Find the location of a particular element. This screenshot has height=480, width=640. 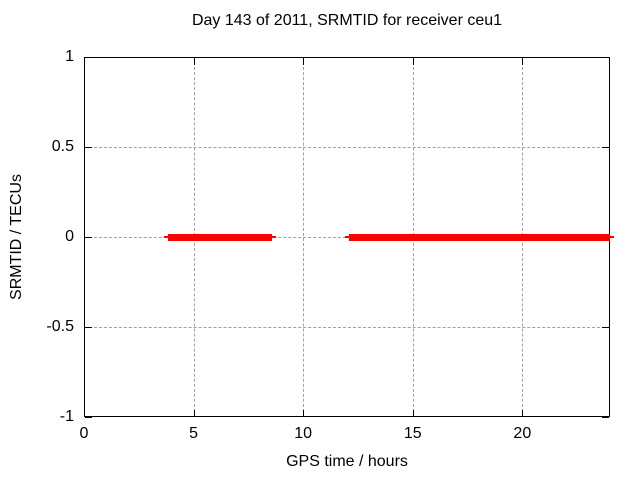

x-tick-label-5: 5 is located at coordinates (194, 433).